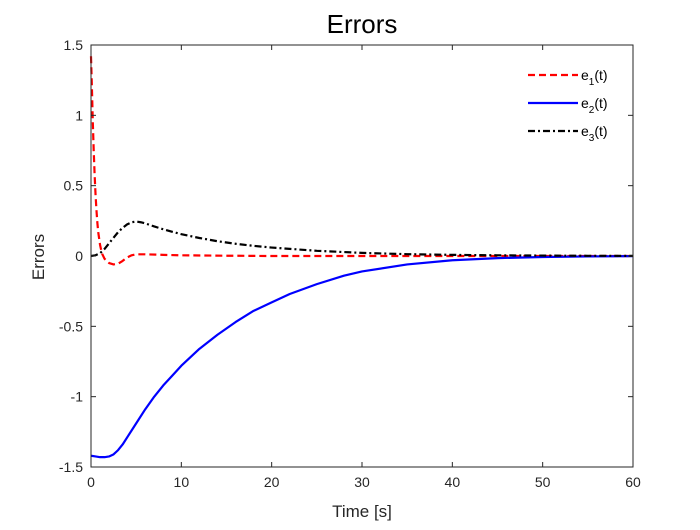  I want to click on x-tick-label: 10, so click(182, 482).